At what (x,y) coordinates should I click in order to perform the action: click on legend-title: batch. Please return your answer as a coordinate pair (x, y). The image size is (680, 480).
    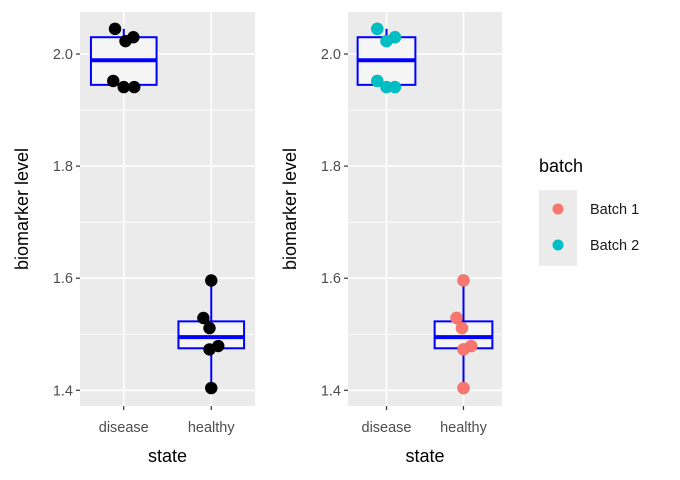
    Looking at the image, I should click on (561, 166).